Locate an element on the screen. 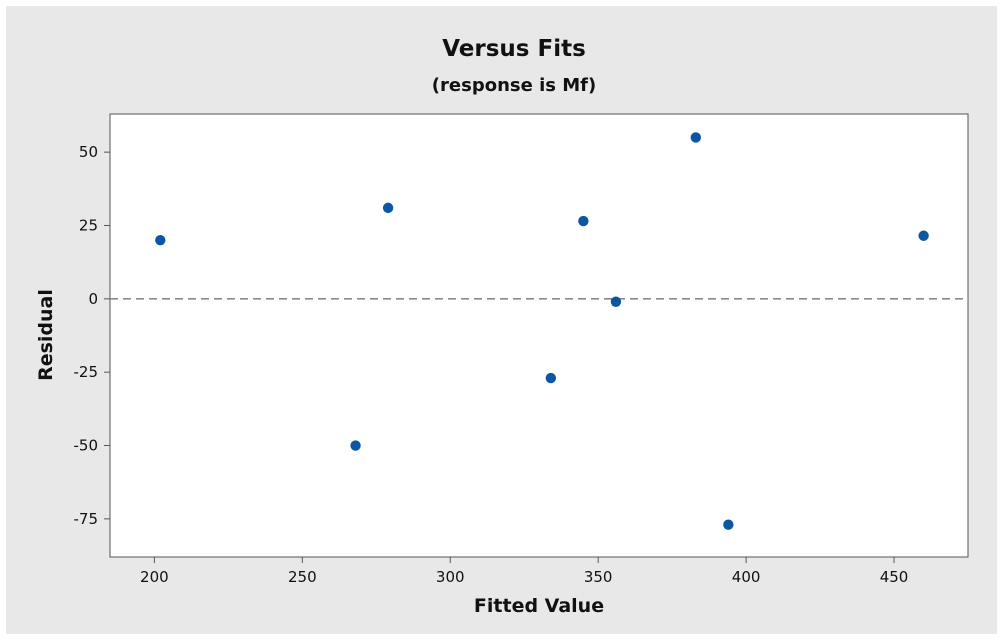 This screenshot has height=640, width=1003. x-tick-label: 350 is located at coordinates (598, 577).